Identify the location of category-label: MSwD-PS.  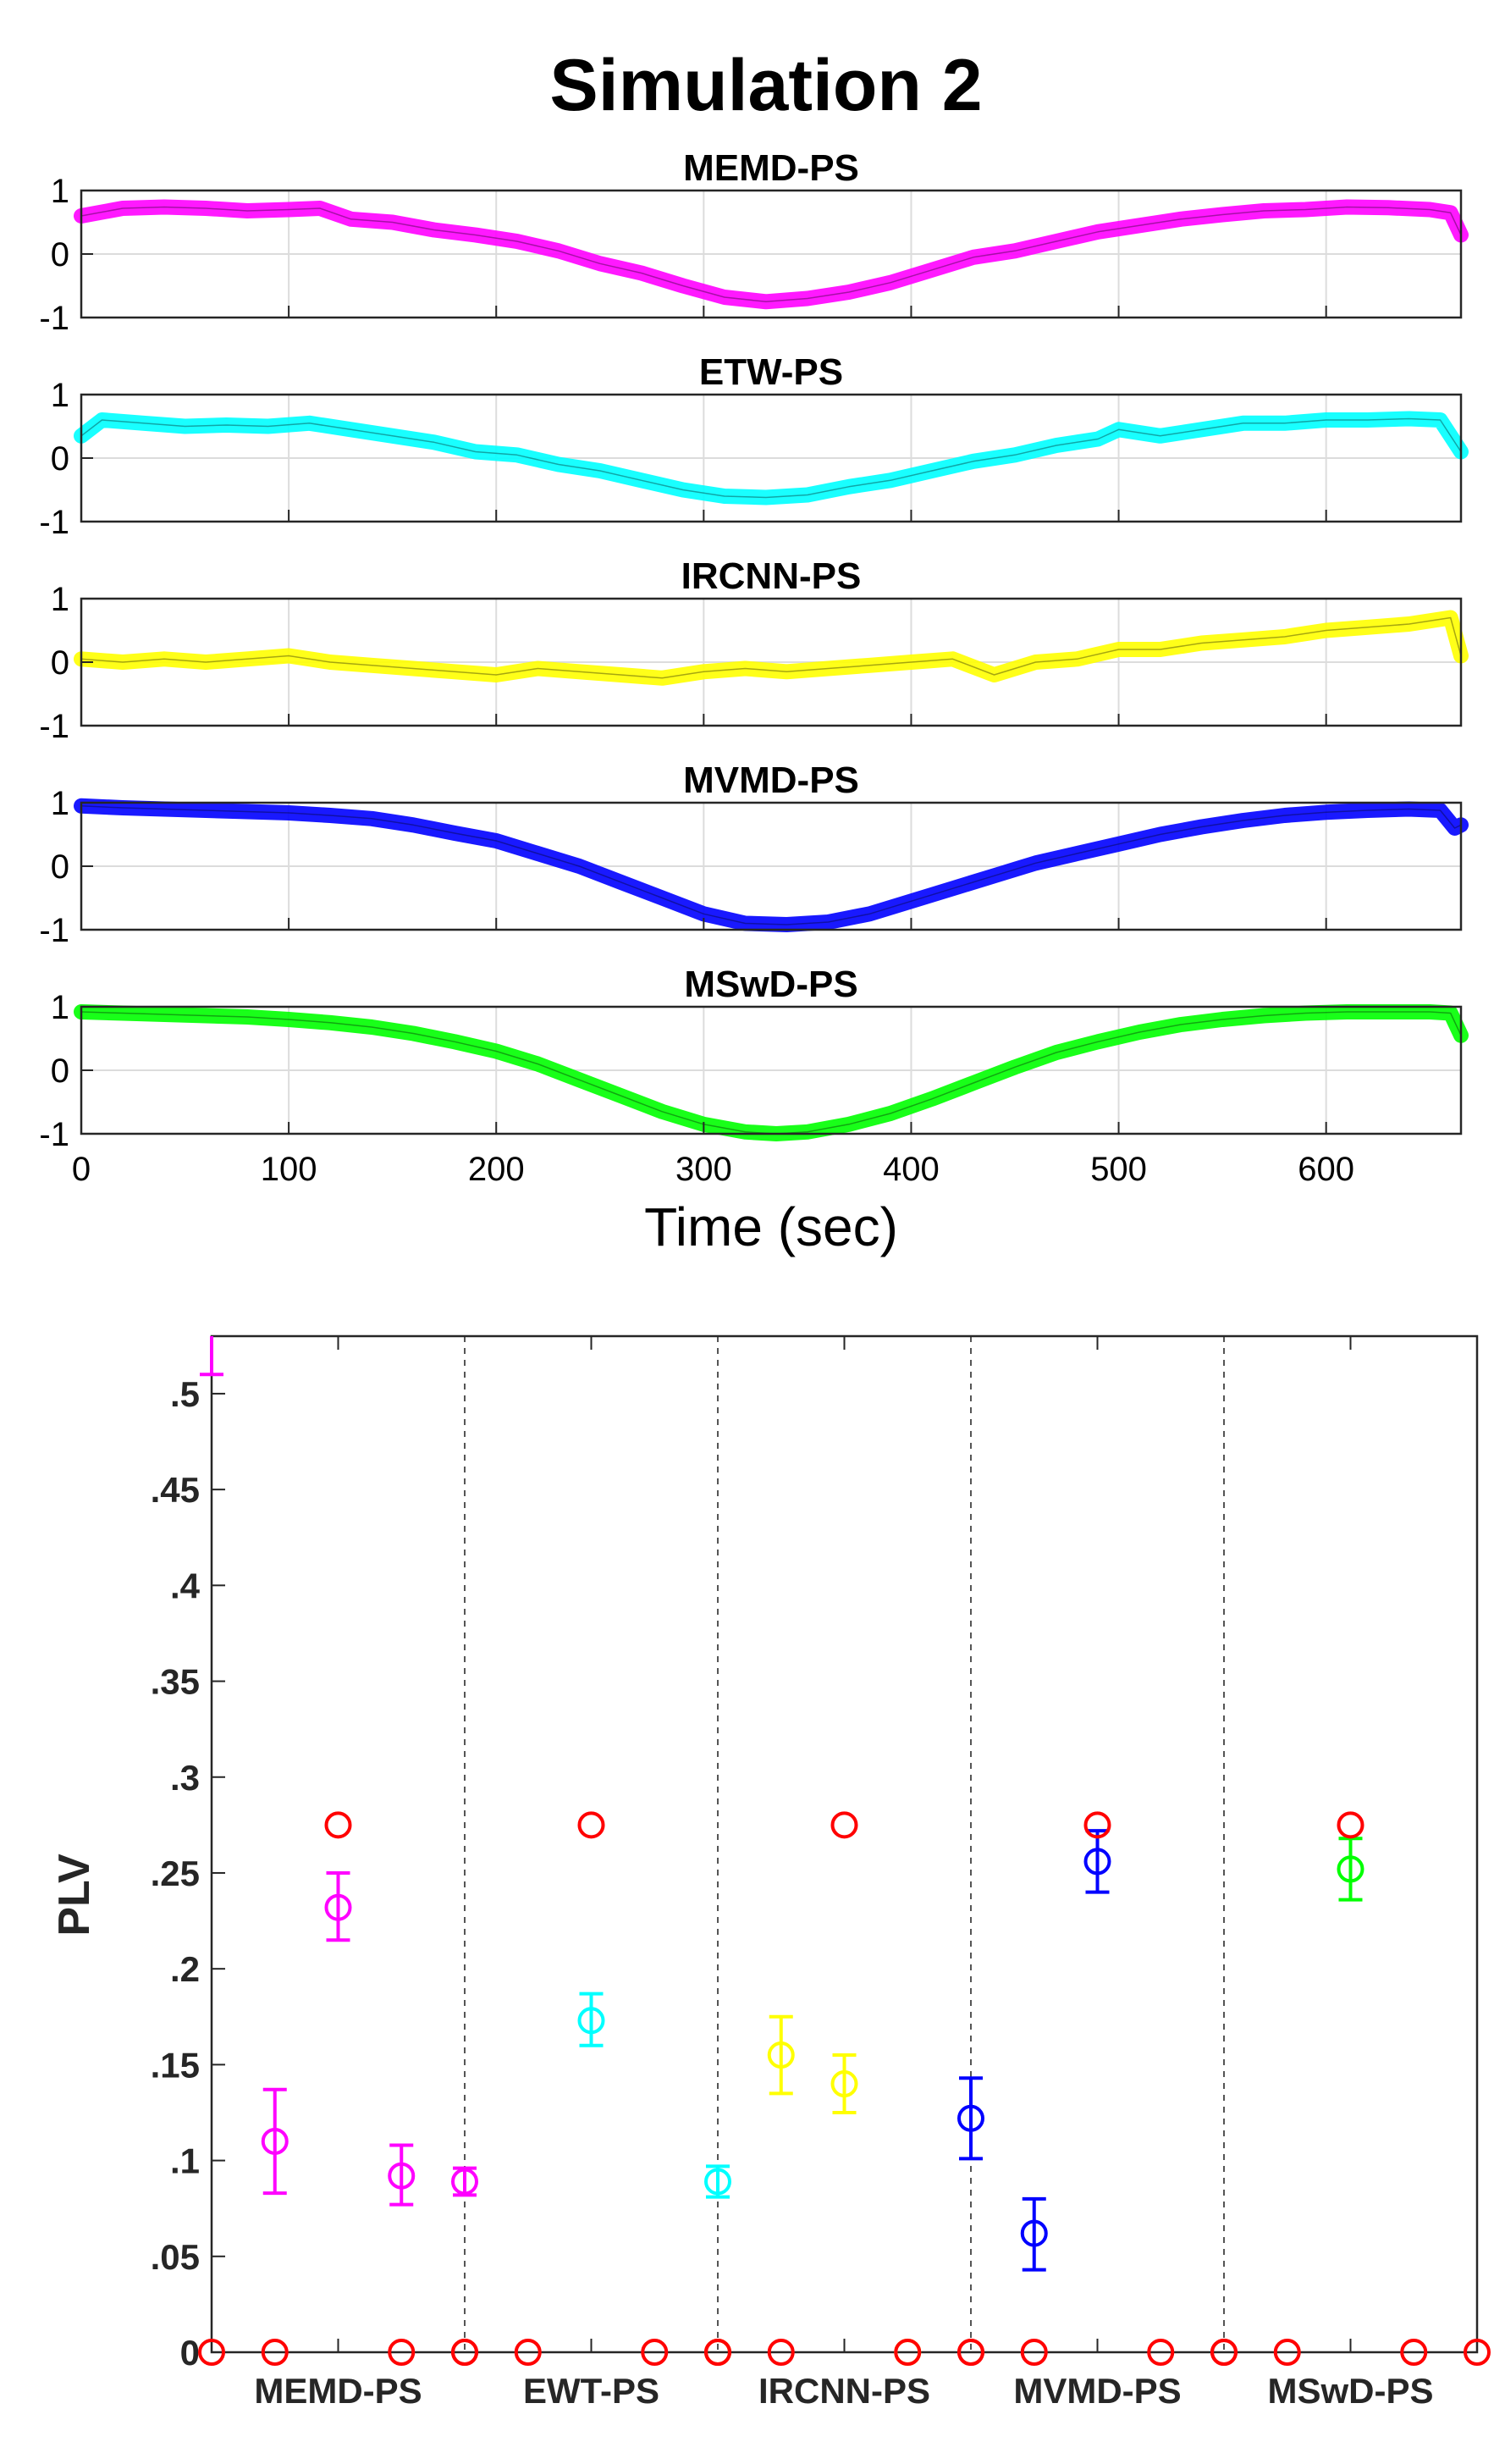
(1350, 2391).